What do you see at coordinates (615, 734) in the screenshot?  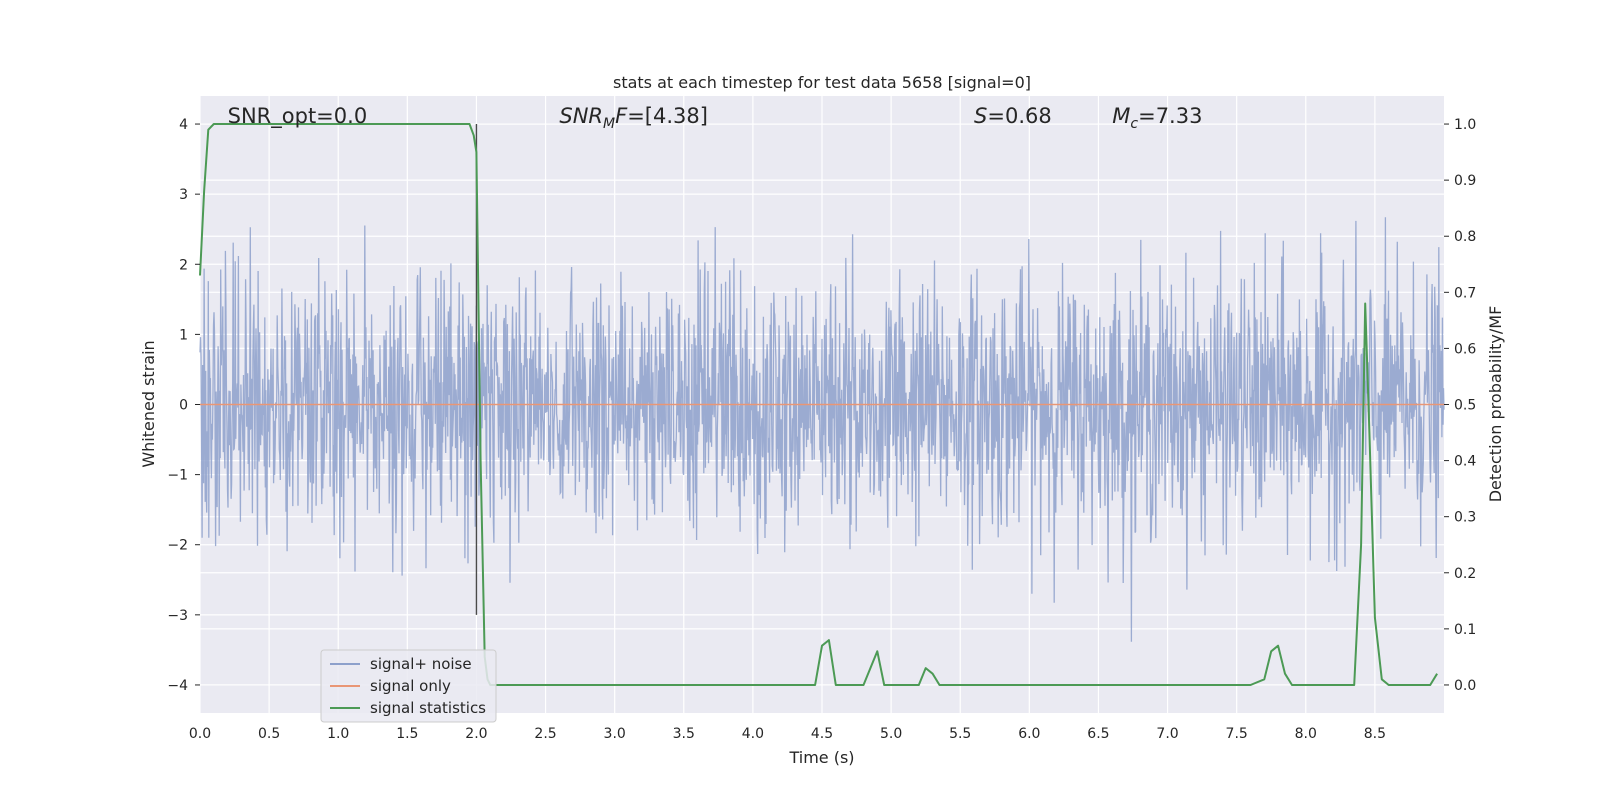 I see `x-tick-label: 3.0` at bounding box center [615, 734].